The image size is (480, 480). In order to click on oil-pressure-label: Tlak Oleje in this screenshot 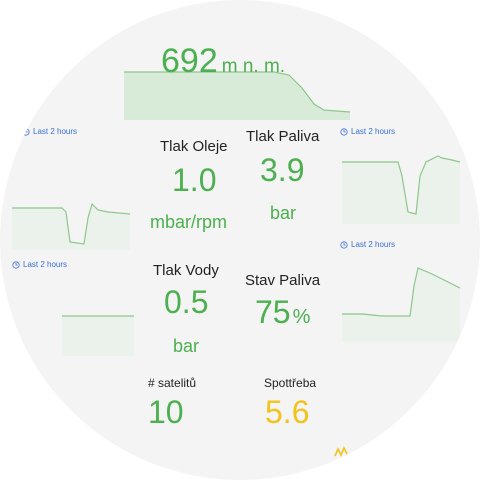, I will do `click(194, 146)`.